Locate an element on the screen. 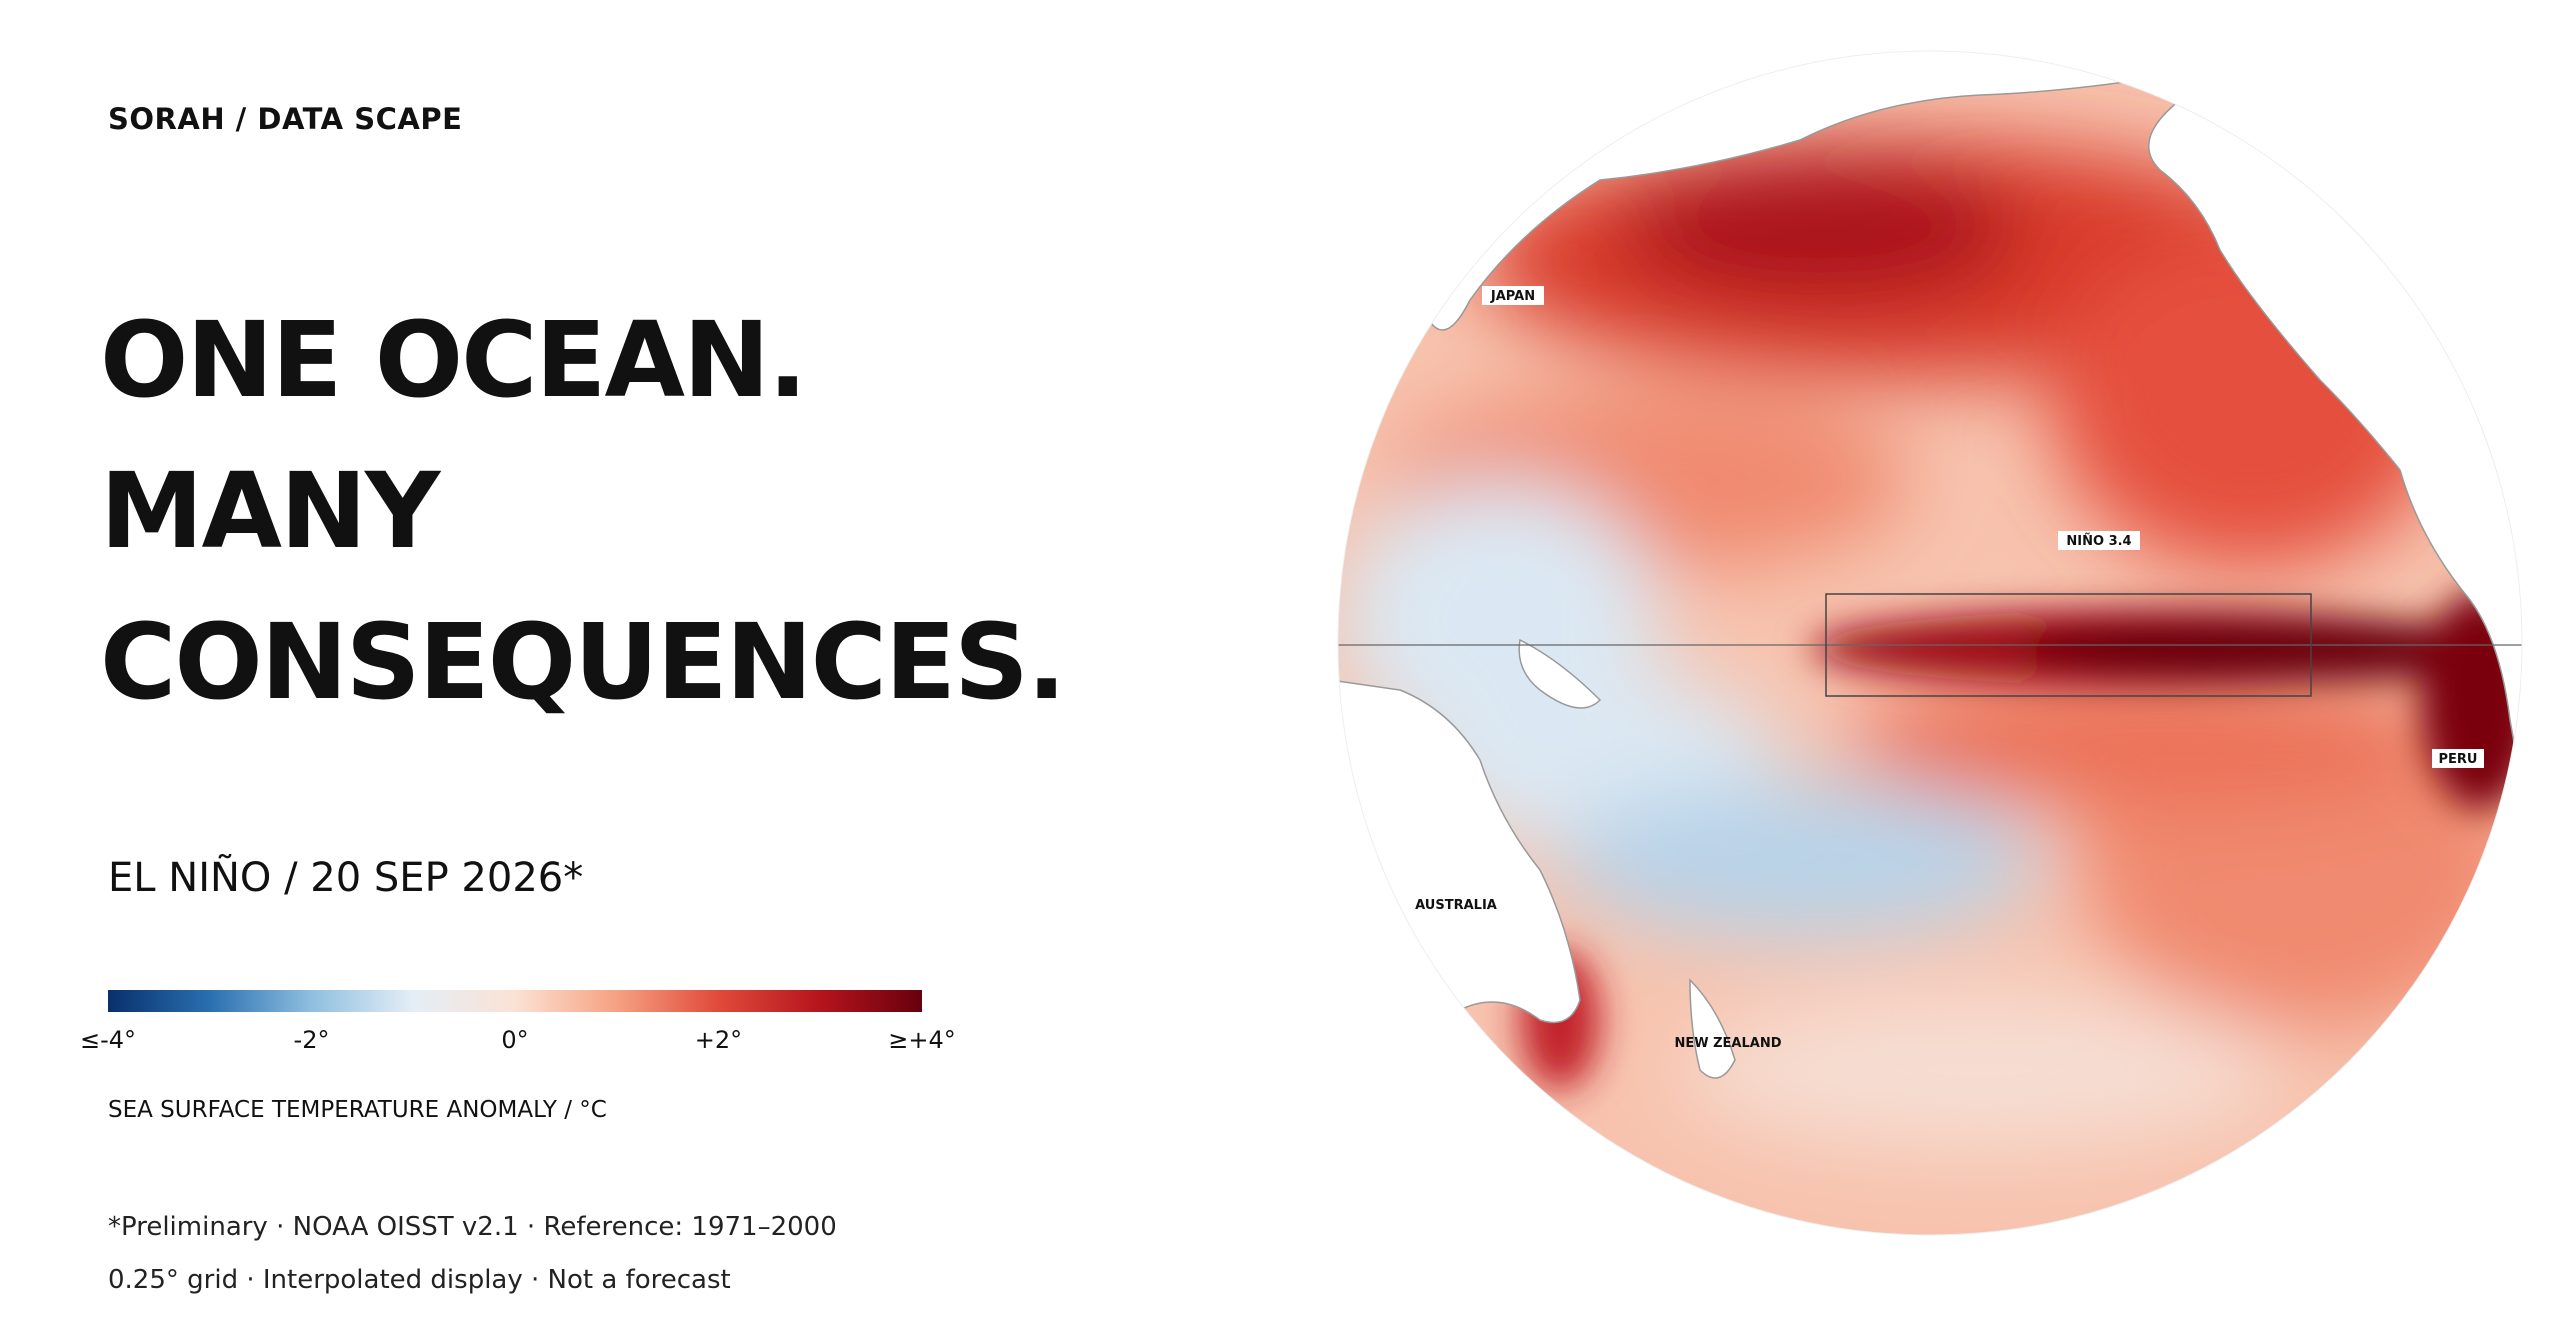 This screenshot has height=1340, width=2560. map-label: NIÑO 3.4 is located at coordinates (2098, 541).